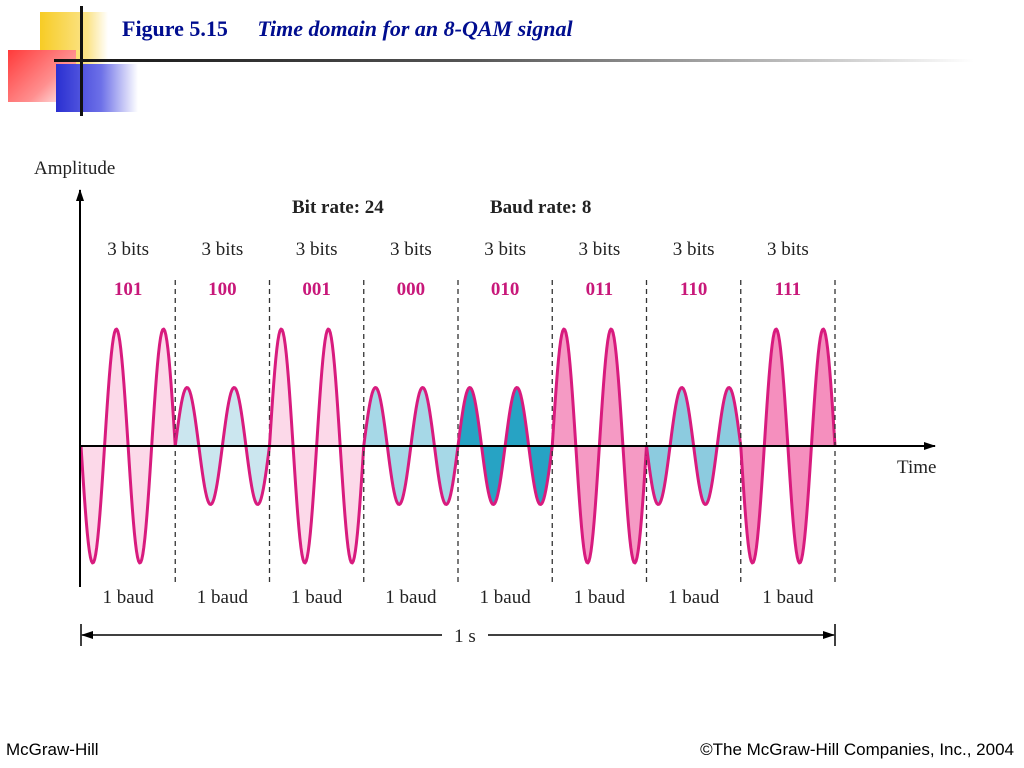 The height and width of the screenshot is (768, 1024). What do you see at coordinates (128, 289) in the screenshot?
I see `bit-code-101: 101` at bounding box center [128, 289].